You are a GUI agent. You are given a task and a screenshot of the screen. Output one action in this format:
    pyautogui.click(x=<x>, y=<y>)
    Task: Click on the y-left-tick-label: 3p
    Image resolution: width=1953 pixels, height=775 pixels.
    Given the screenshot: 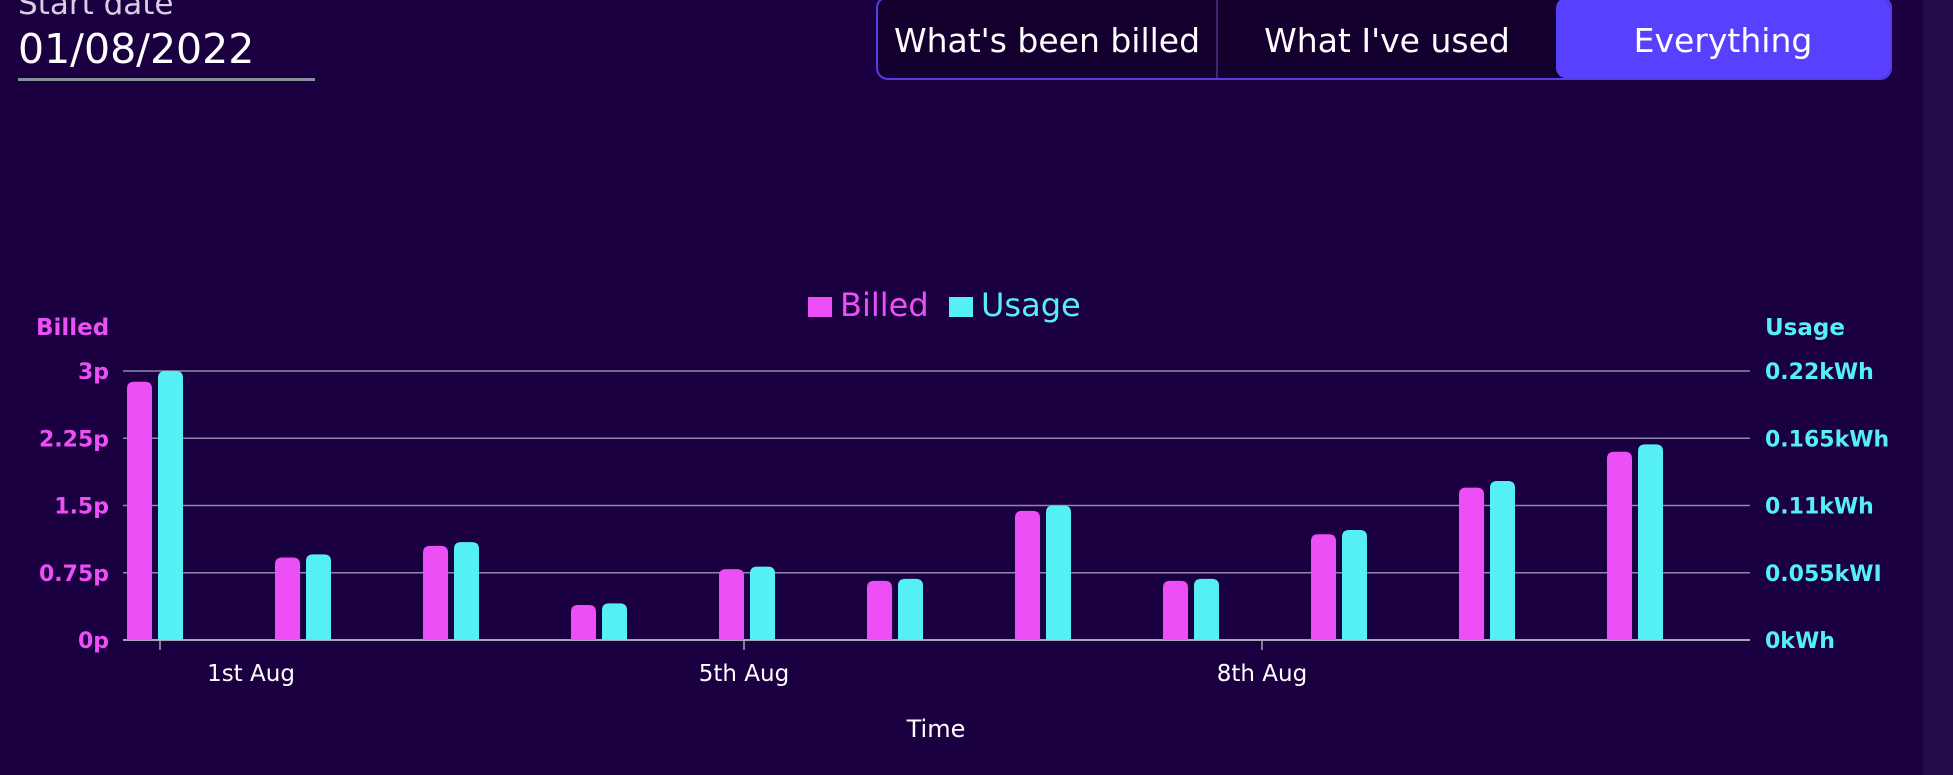 What is the action you would take?
    pyautogui.click(x=93, y=372)
    